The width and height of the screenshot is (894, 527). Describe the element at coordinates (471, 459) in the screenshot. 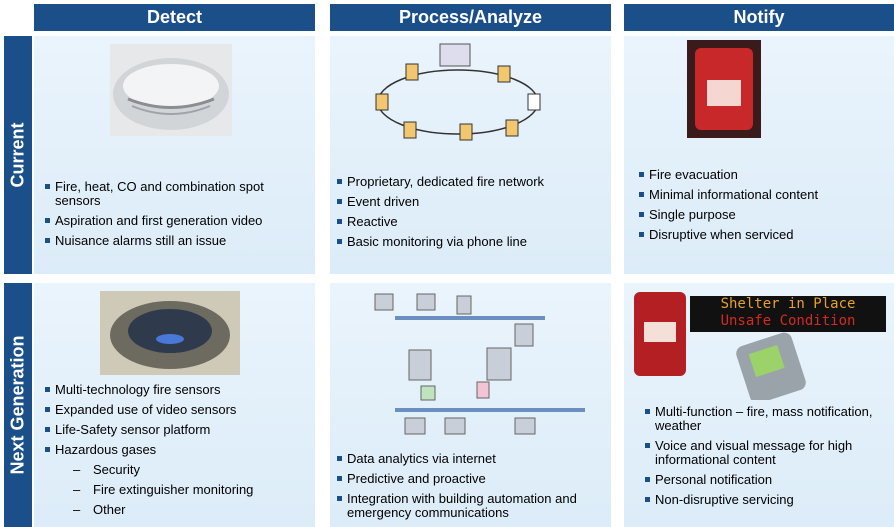

I see `bullet: Data analytics via internet` at that location.